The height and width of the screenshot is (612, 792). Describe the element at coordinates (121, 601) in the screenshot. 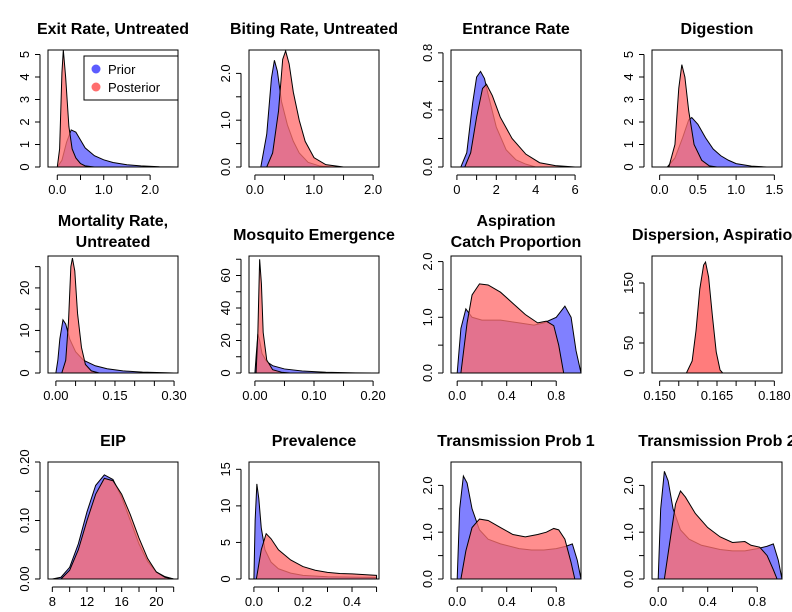

I see `x-tick-label: 16` at that location.